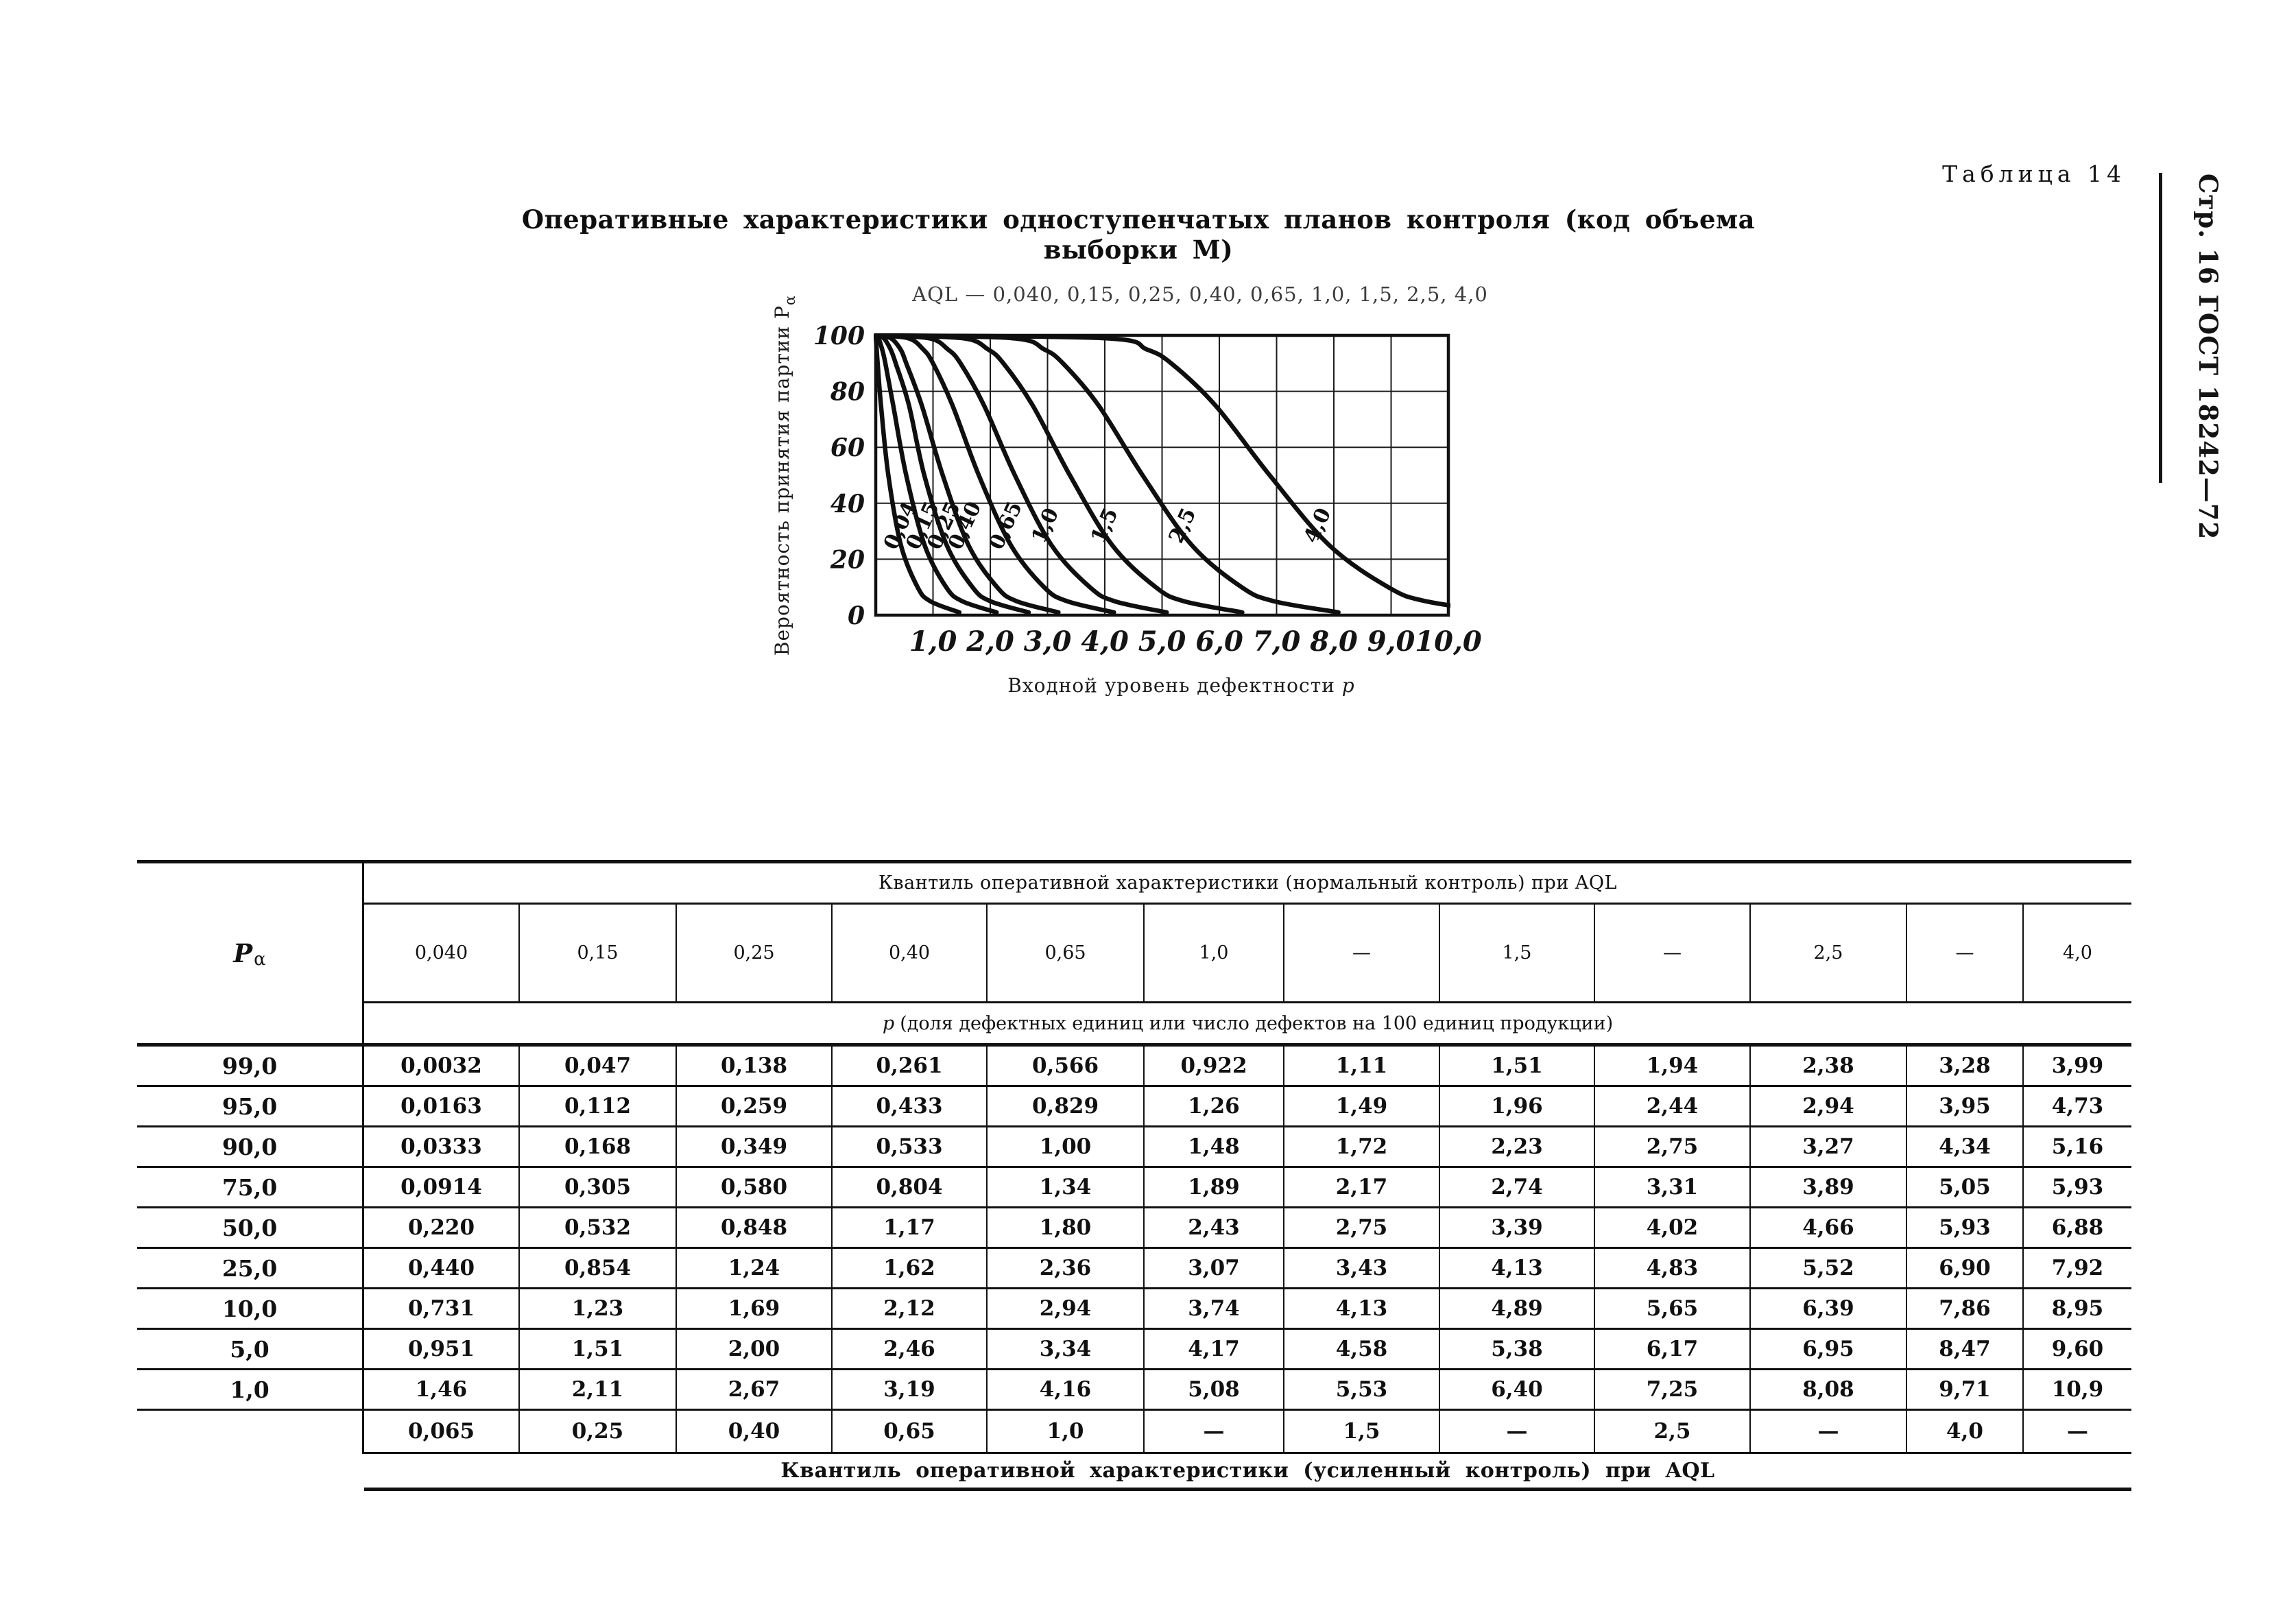 Image resolution: width=2296 pixels, height=1624 pixels. I want to click on oc-curve-0,04, so click(918, 474).